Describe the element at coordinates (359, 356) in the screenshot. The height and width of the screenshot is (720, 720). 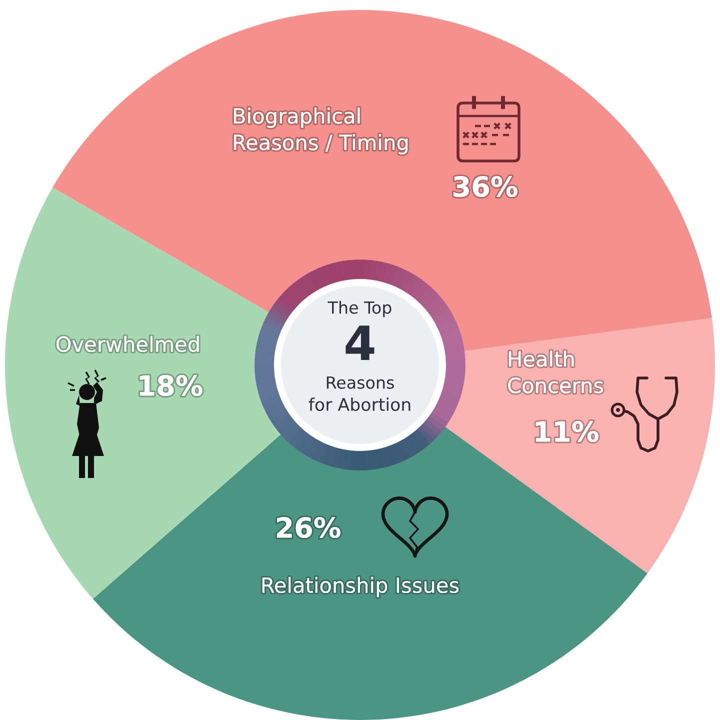
I see `text: The Top 4 Reasons for Abortion` at that location.